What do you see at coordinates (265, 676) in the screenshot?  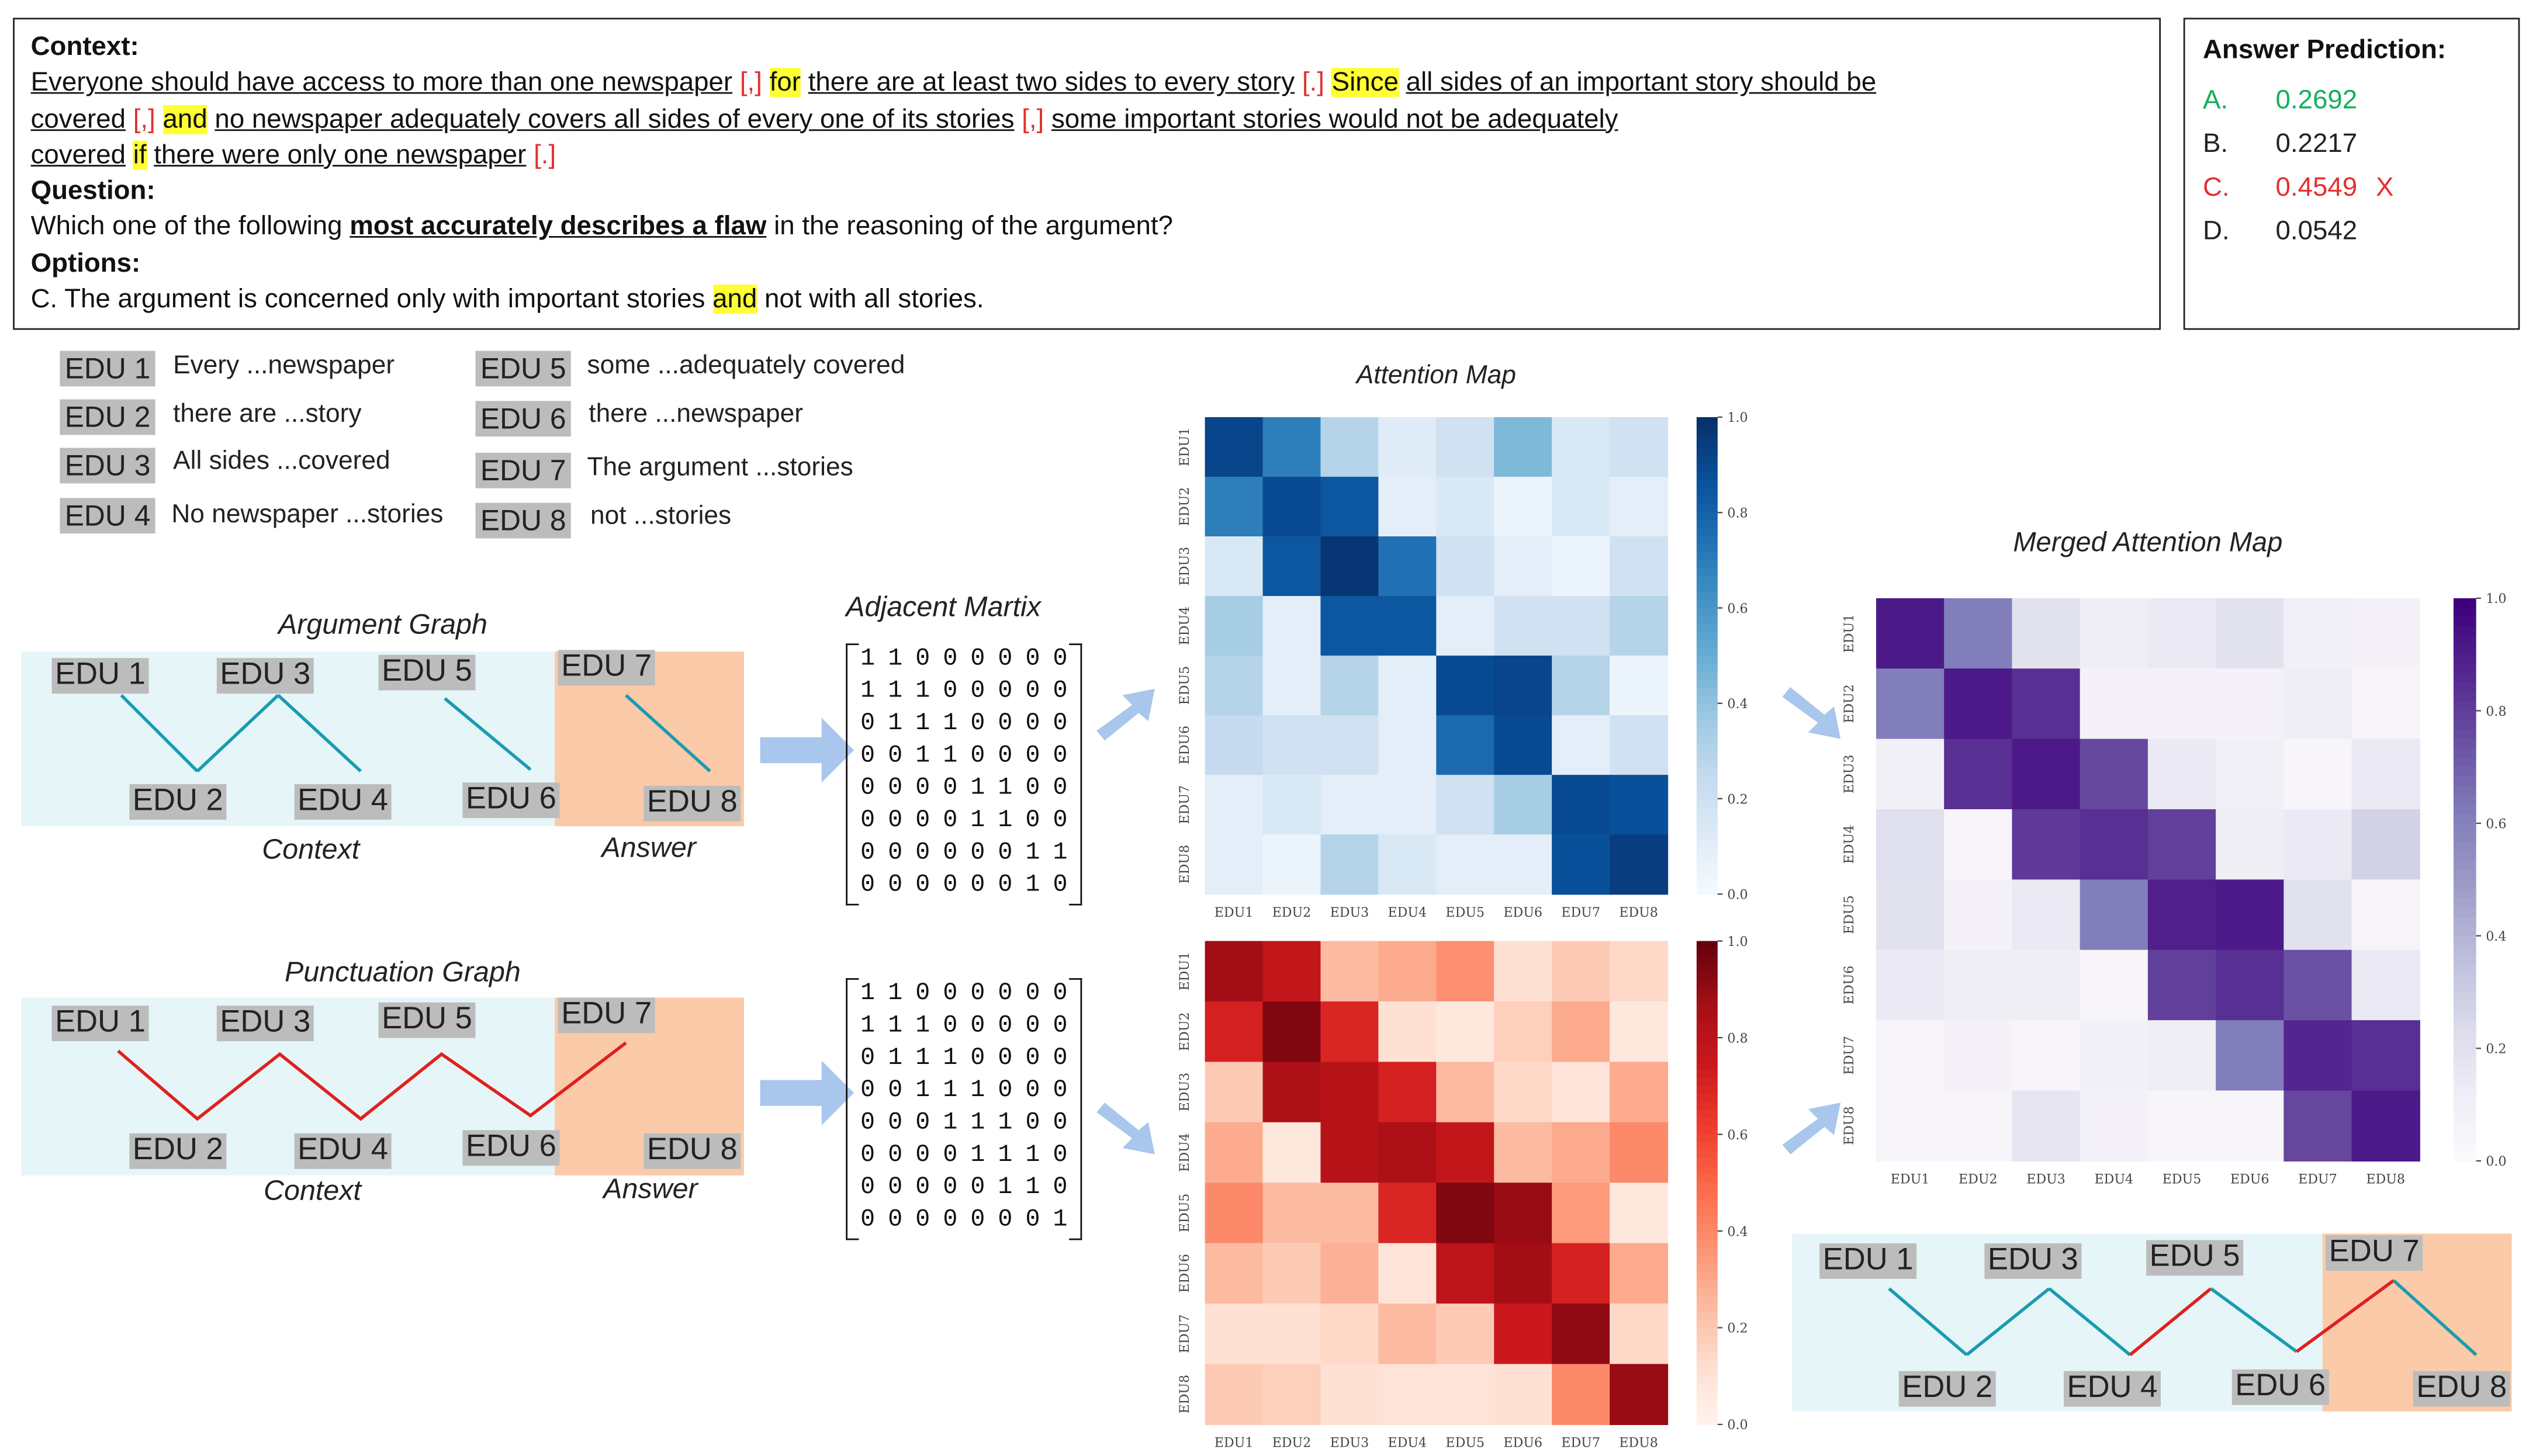 I see `graph-node: EDU 3` at bounding box center [265, 676].